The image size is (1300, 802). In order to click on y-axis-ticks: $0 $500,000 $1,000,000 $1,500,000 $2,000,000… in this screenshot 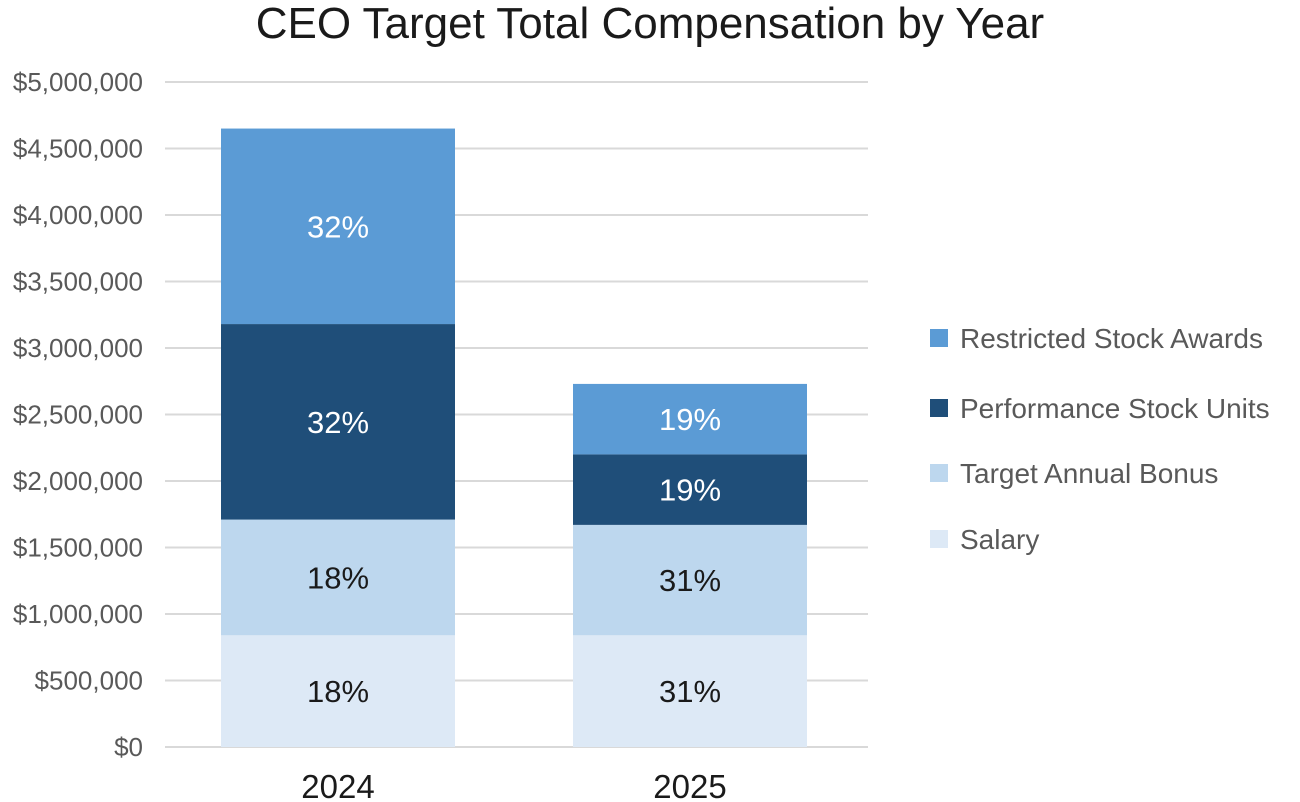, I will do `click(78, 414)`.